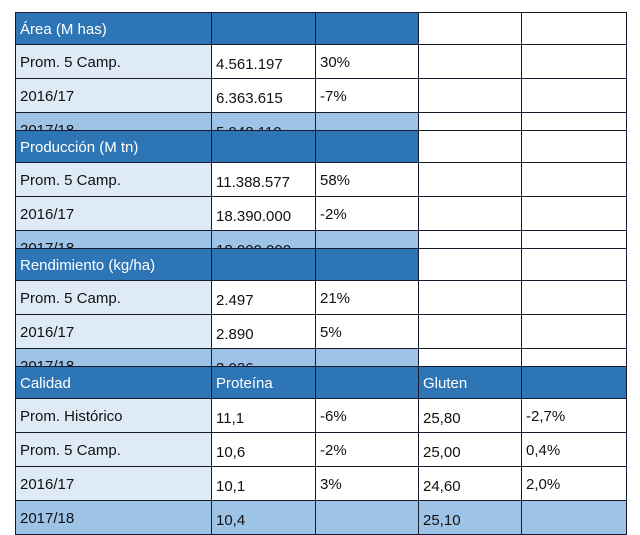  I want to click on section-header-row: Área (M has), so click(321, 28).